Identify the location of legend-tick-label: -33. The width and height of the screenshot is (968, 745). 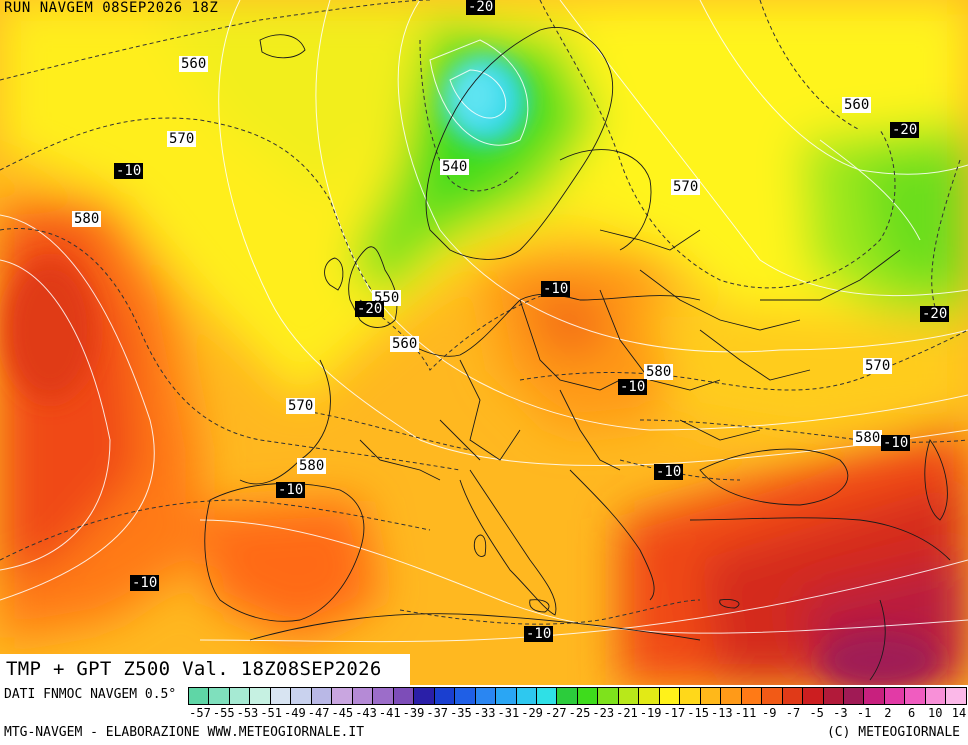
(484, 713).